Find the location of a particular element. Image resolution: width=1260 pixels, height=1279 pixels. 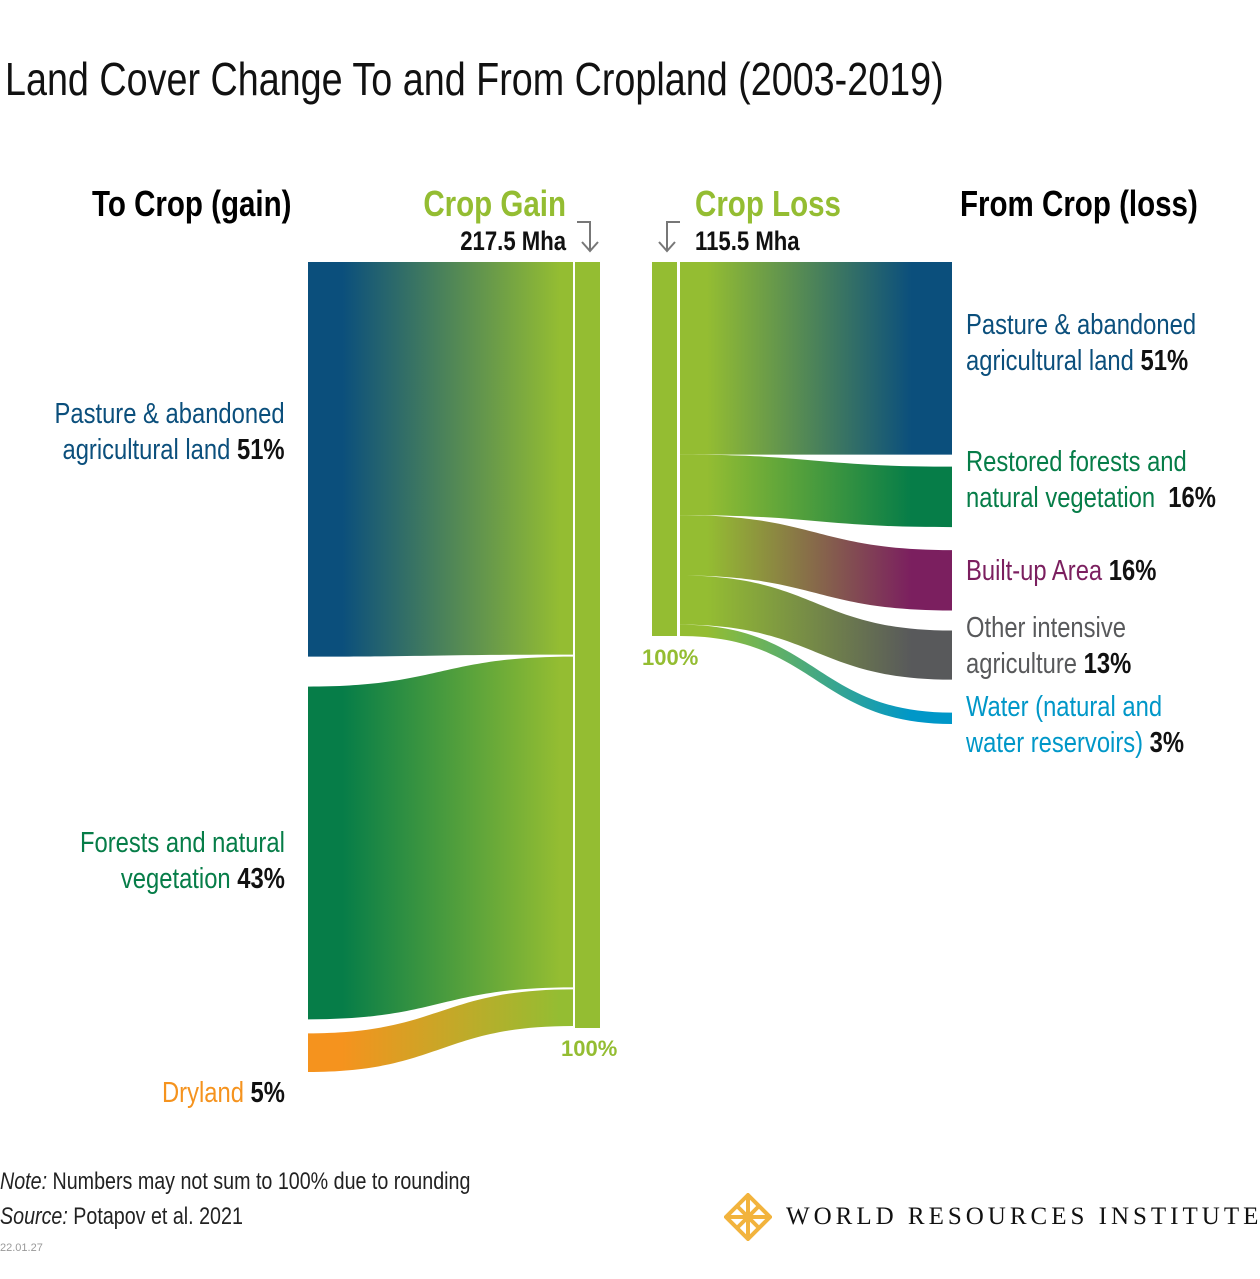

crop-loss-label: Crop Loss is located at coordinates (768, 203).